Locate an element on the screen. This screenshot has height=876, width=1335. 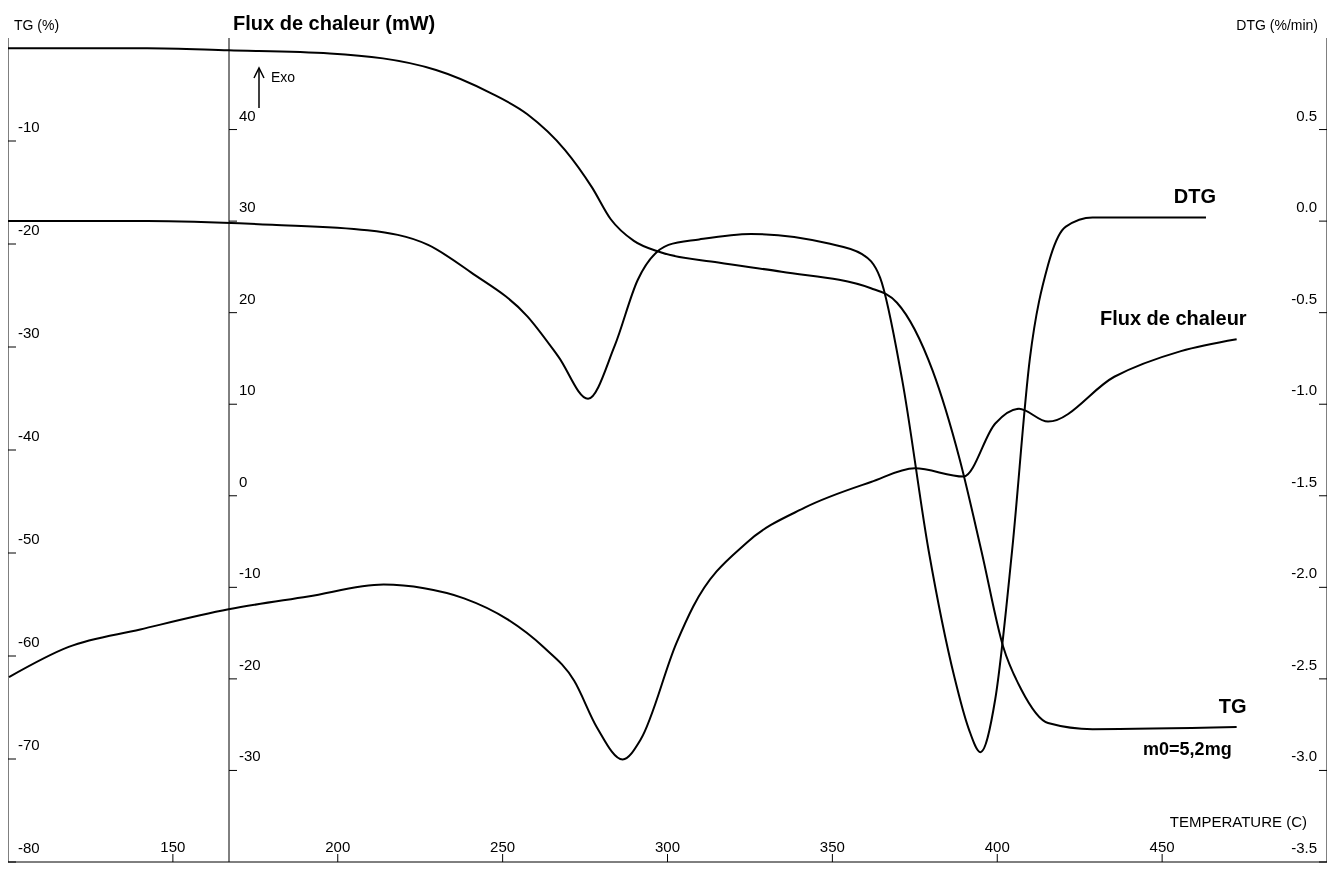
y2-tick-label: -3.0 is located at coordinates (1304, 756).